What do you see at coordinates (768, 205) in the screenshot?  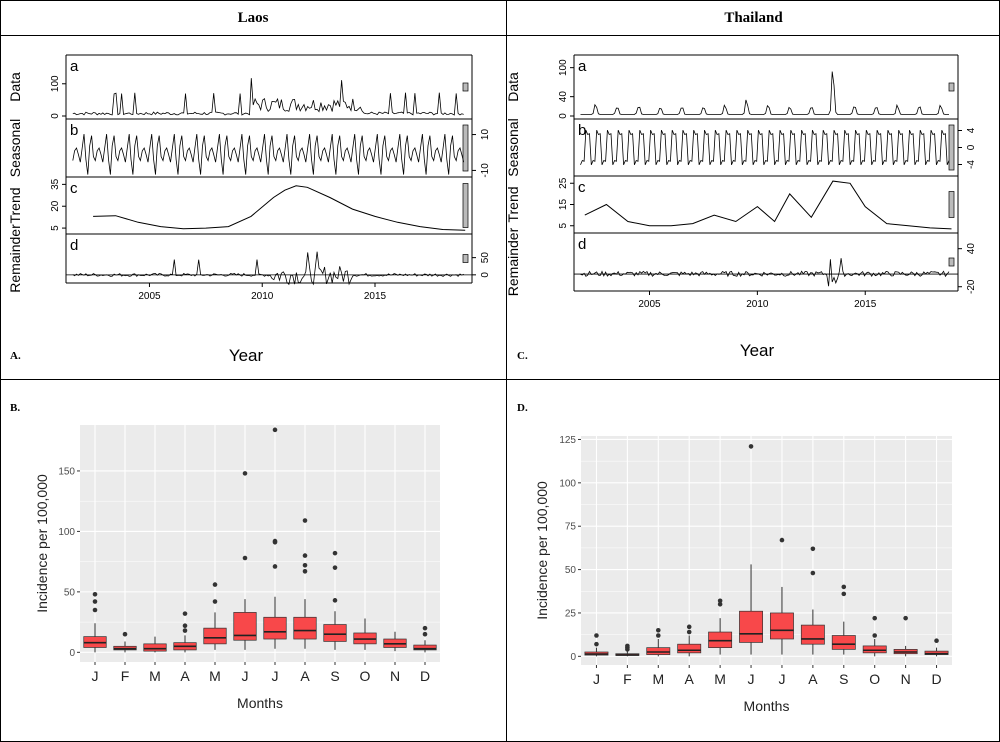 I see `trend-line` at bounding box center [768, 205].